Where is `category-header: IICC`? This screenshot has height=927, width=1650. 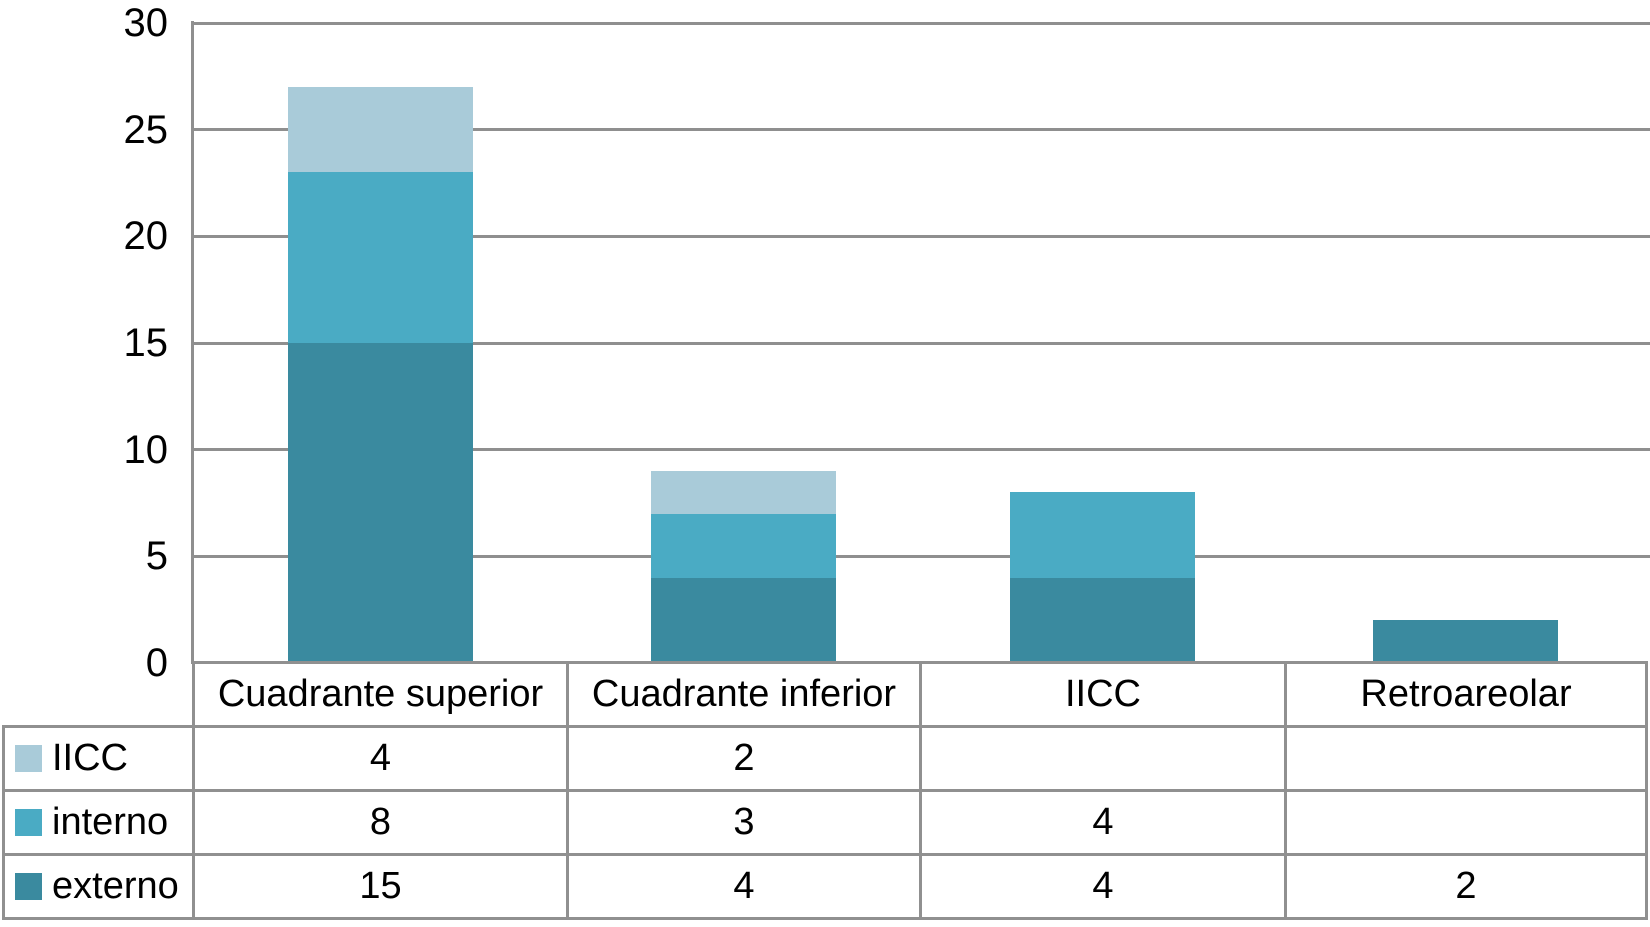 category-header: IICC is located at coordinates (1103, 694).